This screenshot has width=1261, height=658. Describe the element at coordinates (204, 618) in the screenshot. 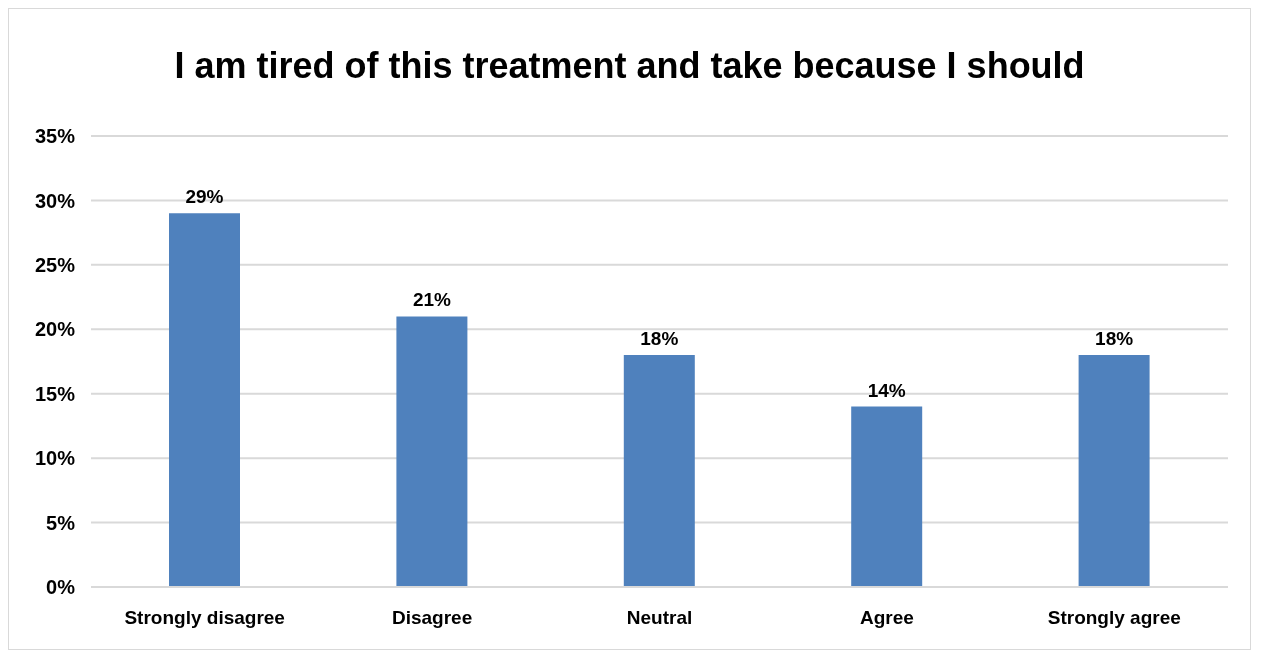

I see `x-tick-label: Strongly disagree` at that location.